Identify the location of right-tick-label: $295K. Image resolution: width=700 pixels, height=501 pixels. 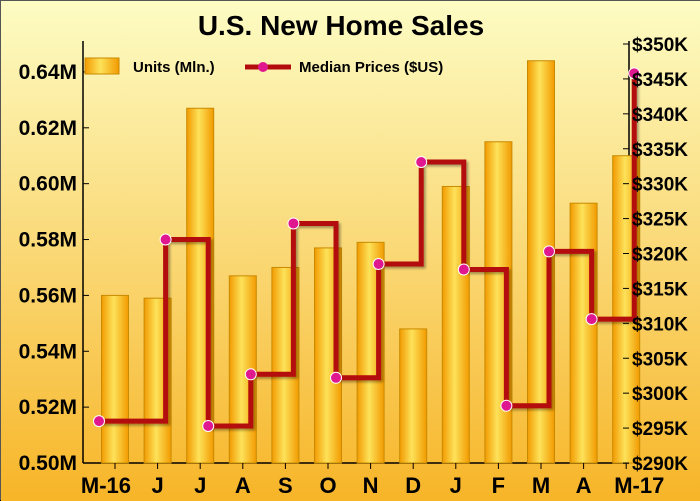
(660, 429).